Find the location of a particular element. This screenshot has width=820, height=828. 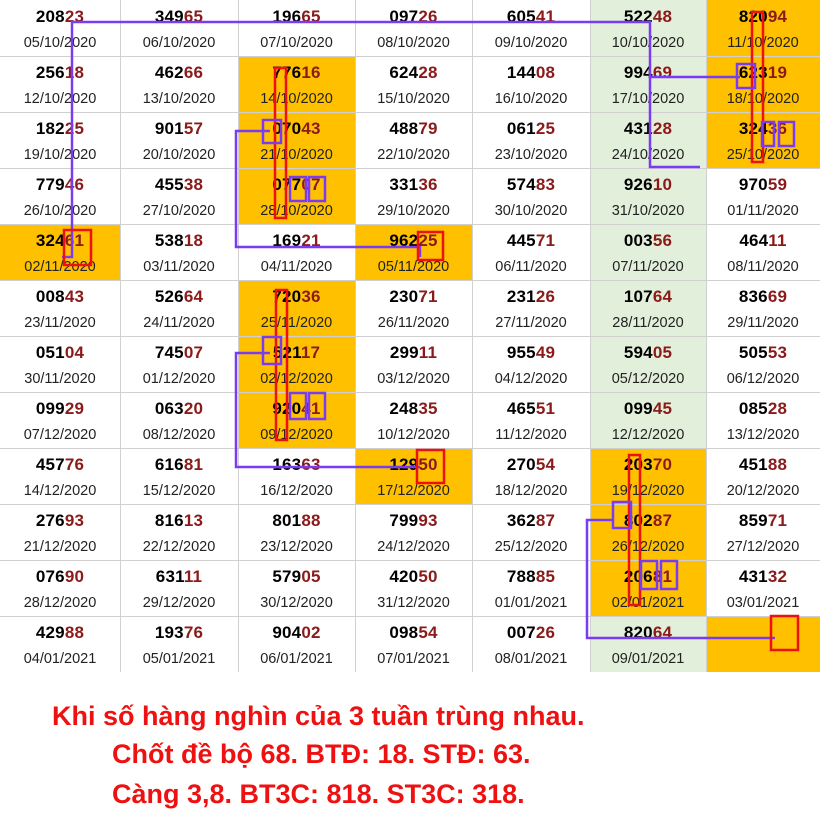

result-number: 45538 is located at coordinates (179, 184).